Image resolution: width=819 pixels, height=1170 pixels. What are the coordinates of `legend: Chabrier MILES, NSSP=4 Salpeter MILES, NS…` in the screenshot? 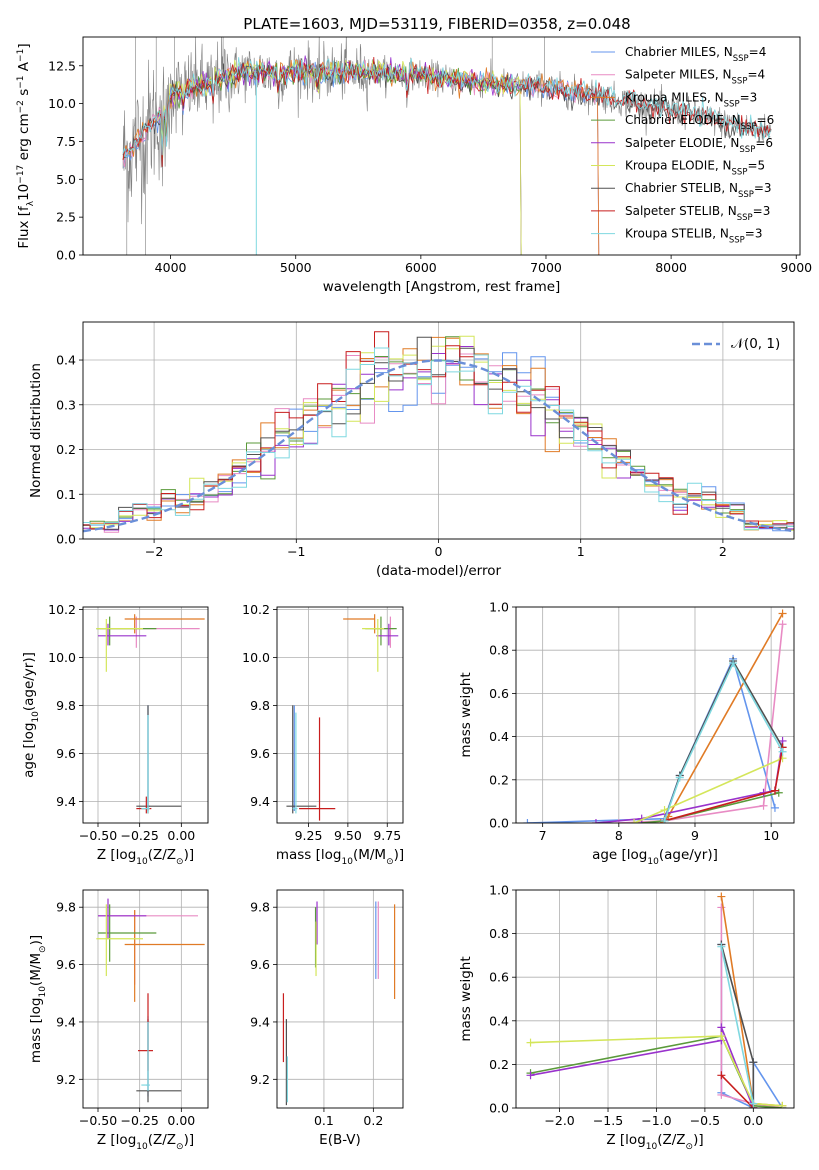 It's located at (682, 145).